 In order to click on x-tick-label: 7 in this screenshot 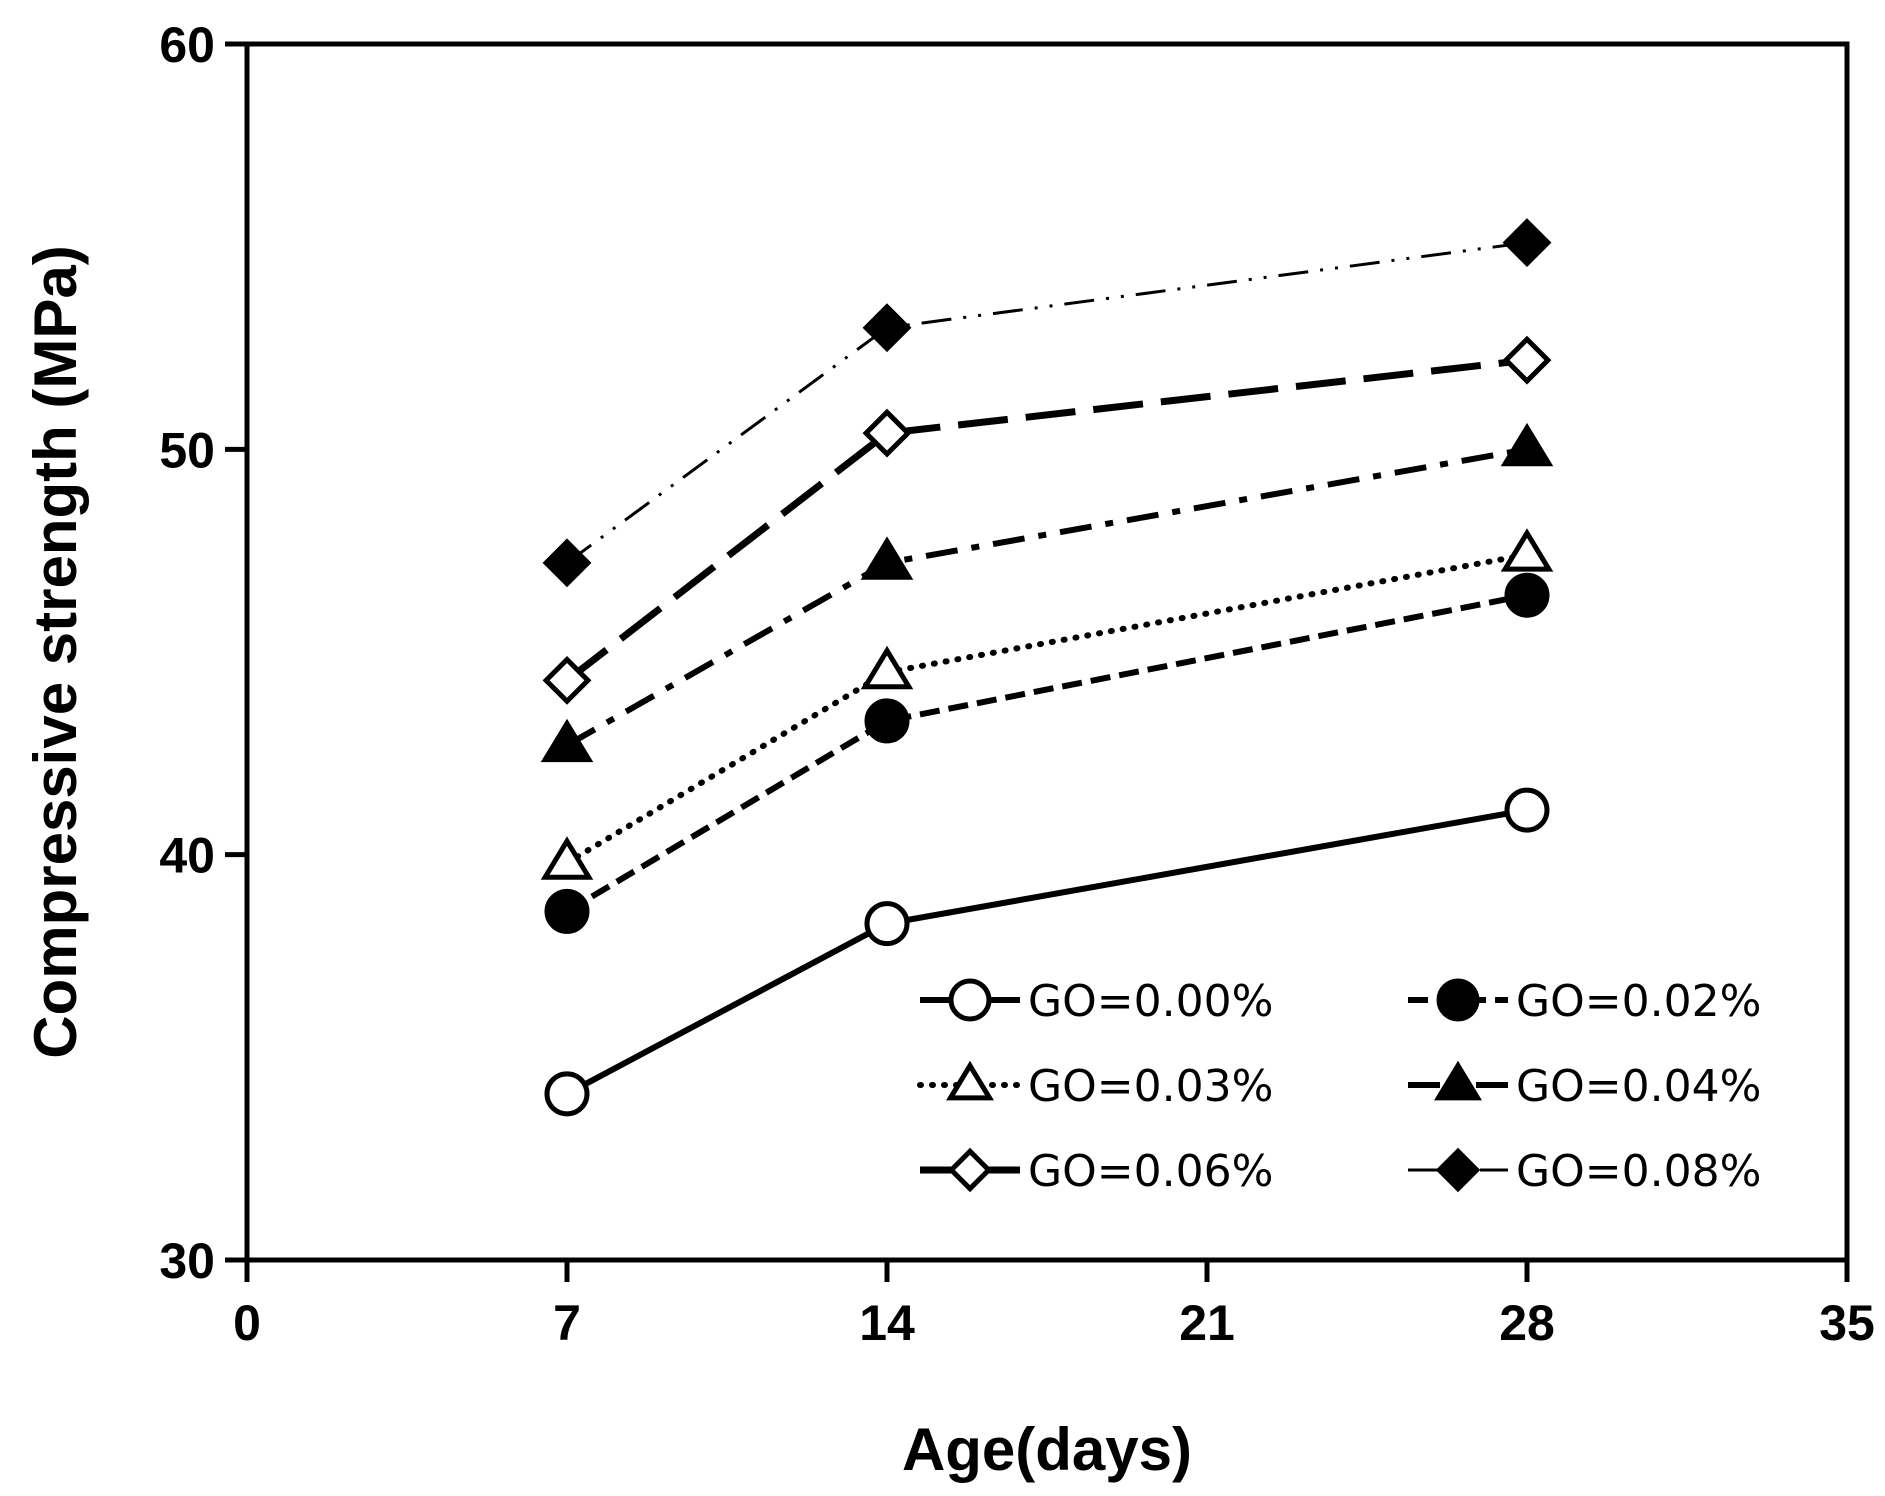, I will do `click(567, 1323)`.